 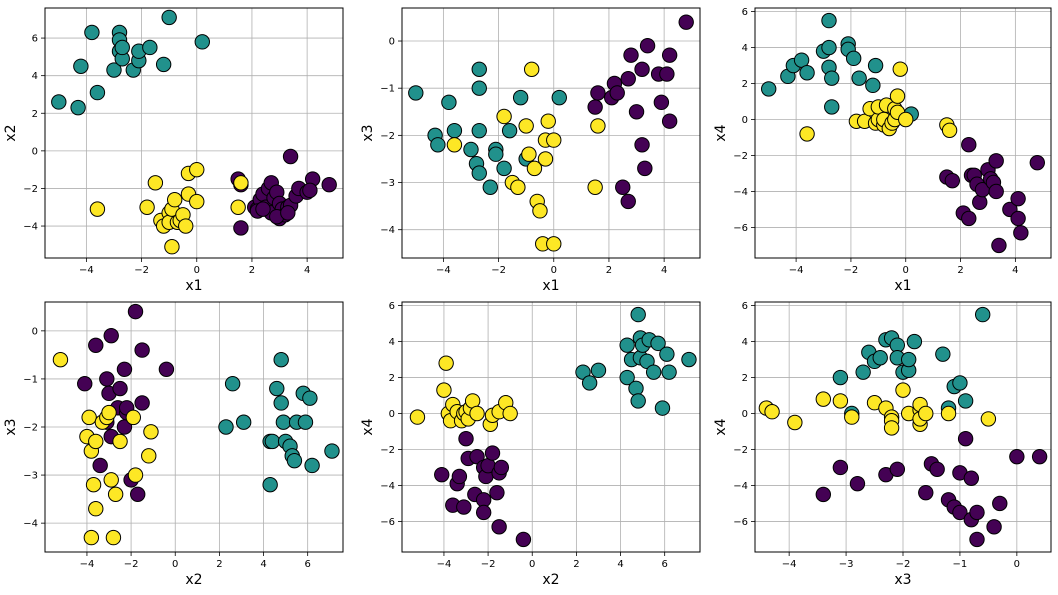 I want to click on x-tick-label: 2, so click(x=576, y=564).